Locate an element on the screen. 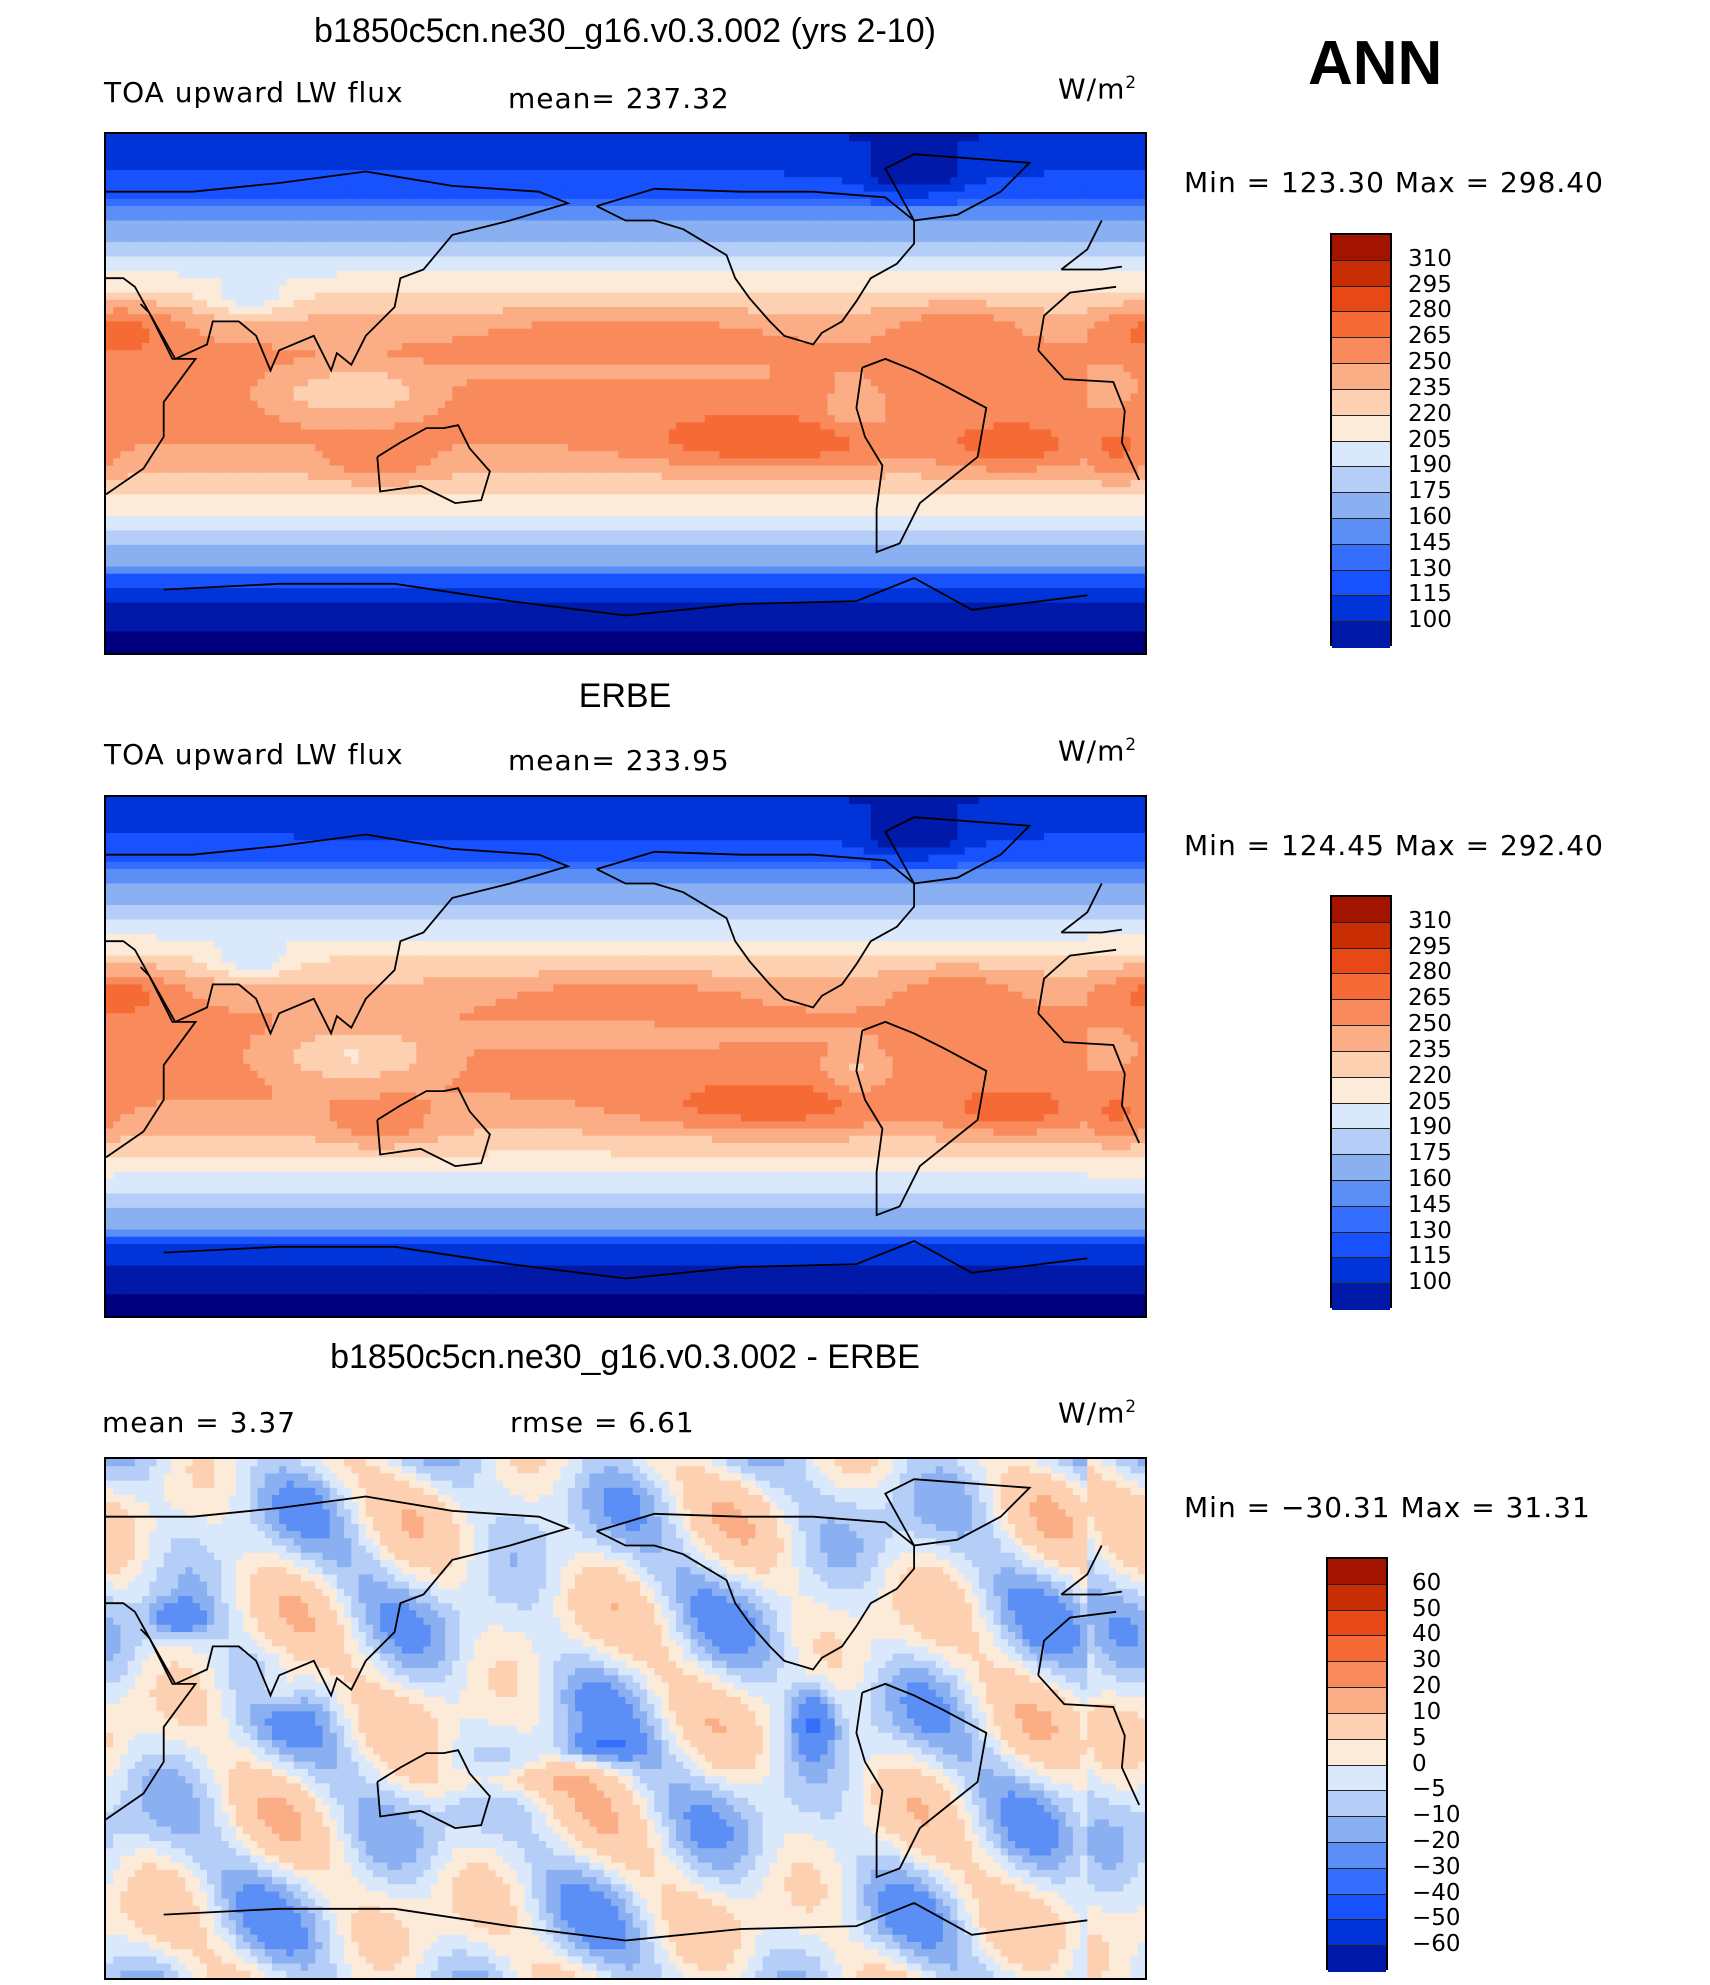 This screenshot has width=1710, height=1985. colorbar-tick-label: 265 is located at coordinates (1430, 998).